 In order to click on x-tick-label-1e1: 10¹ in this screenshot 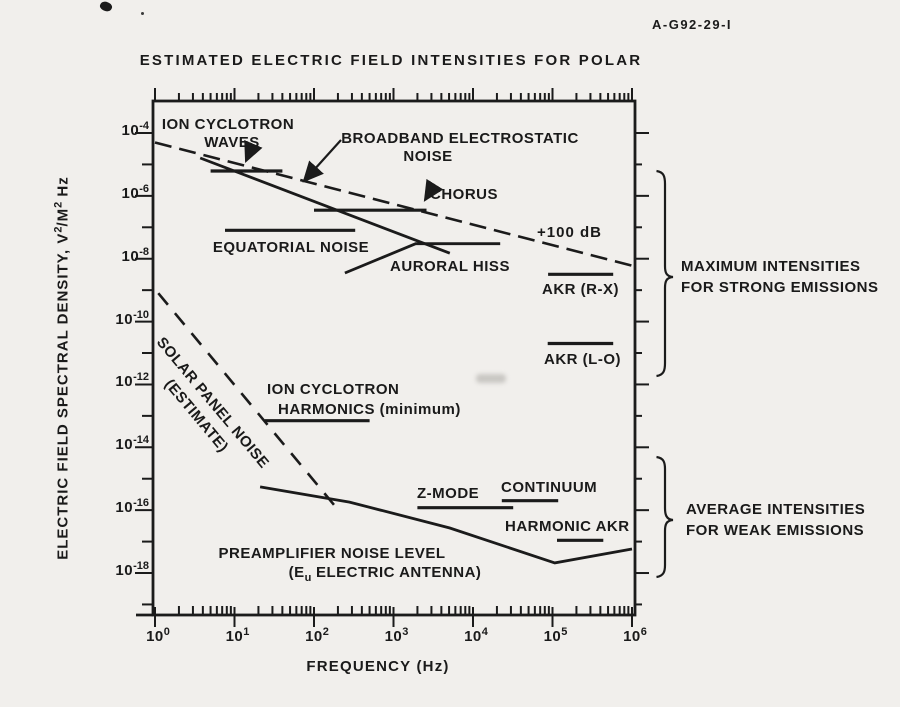, I will do `click(237, 635)`.